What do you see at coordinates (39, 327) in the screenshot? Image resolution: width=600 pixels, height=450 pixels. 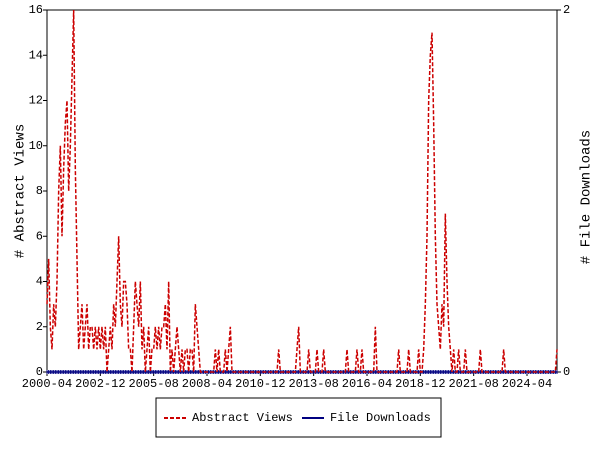 I see `y-tick-label: 2` at bounding box center [39, 327].